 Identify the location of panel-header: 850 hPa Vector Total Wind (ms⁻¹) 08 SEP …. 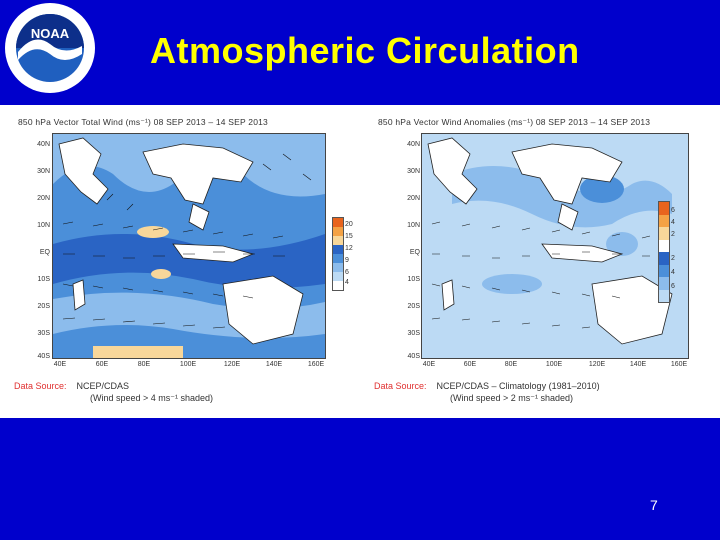
(143, 122).